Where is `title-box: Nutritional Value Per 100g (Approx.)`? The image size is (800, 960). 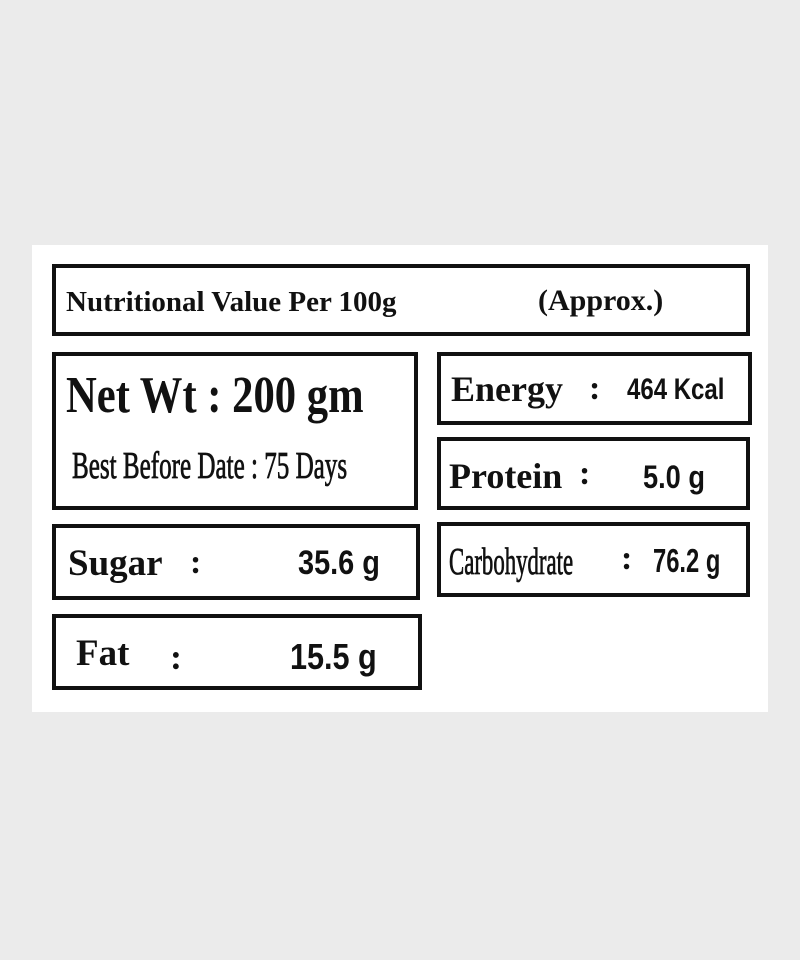
title-box: Nutritional Value Per 100g (Approx.) is located at coordinates (401, 300).